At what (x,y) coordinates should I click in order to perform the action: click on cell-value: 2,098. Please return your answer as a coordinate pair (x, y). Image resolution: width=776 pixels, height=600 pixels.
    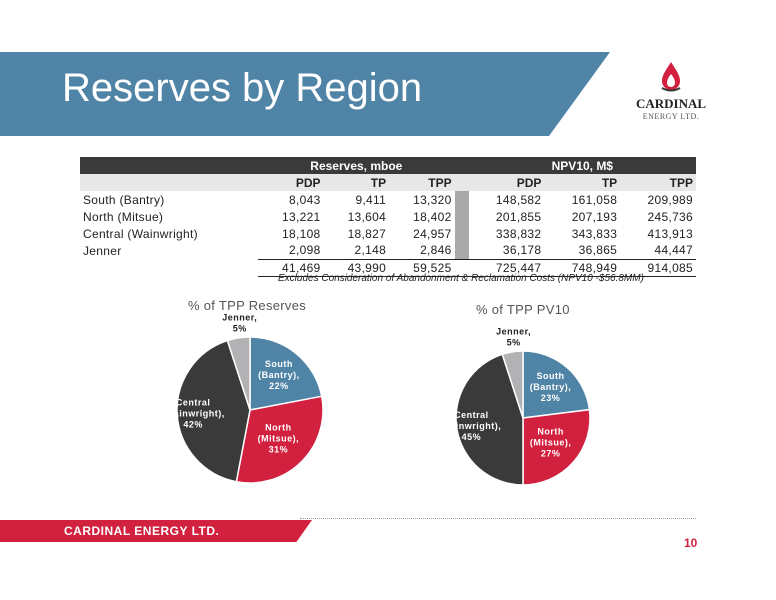
    Looking at the image, I should click on (305, 250).